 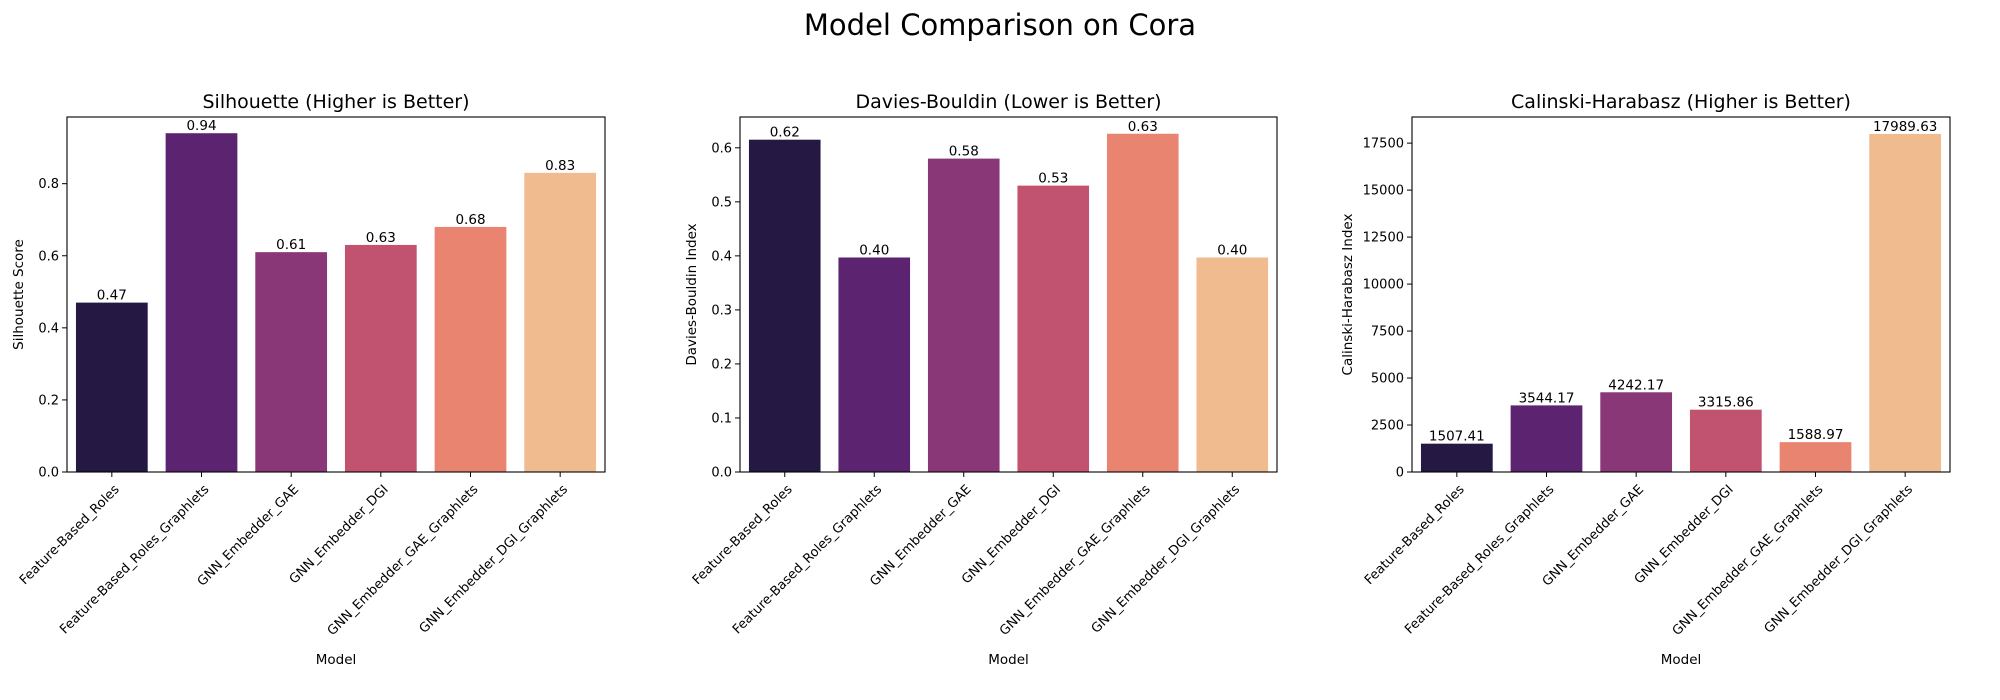 What do you see at coordinates (560, 166) in the screenshot?
I see `bar-value-label: 0.83` at bounding box center [560, 166].